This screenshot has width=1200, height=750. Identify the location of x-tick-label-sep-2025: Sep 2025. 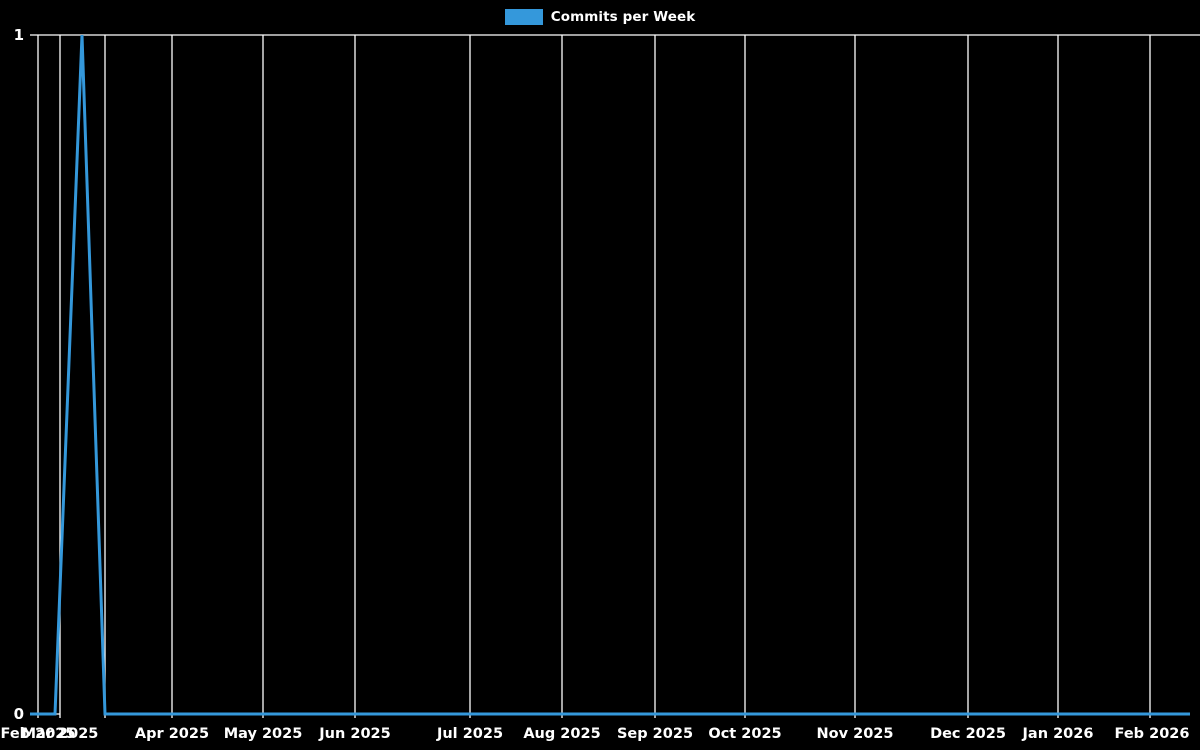
(655, 734).